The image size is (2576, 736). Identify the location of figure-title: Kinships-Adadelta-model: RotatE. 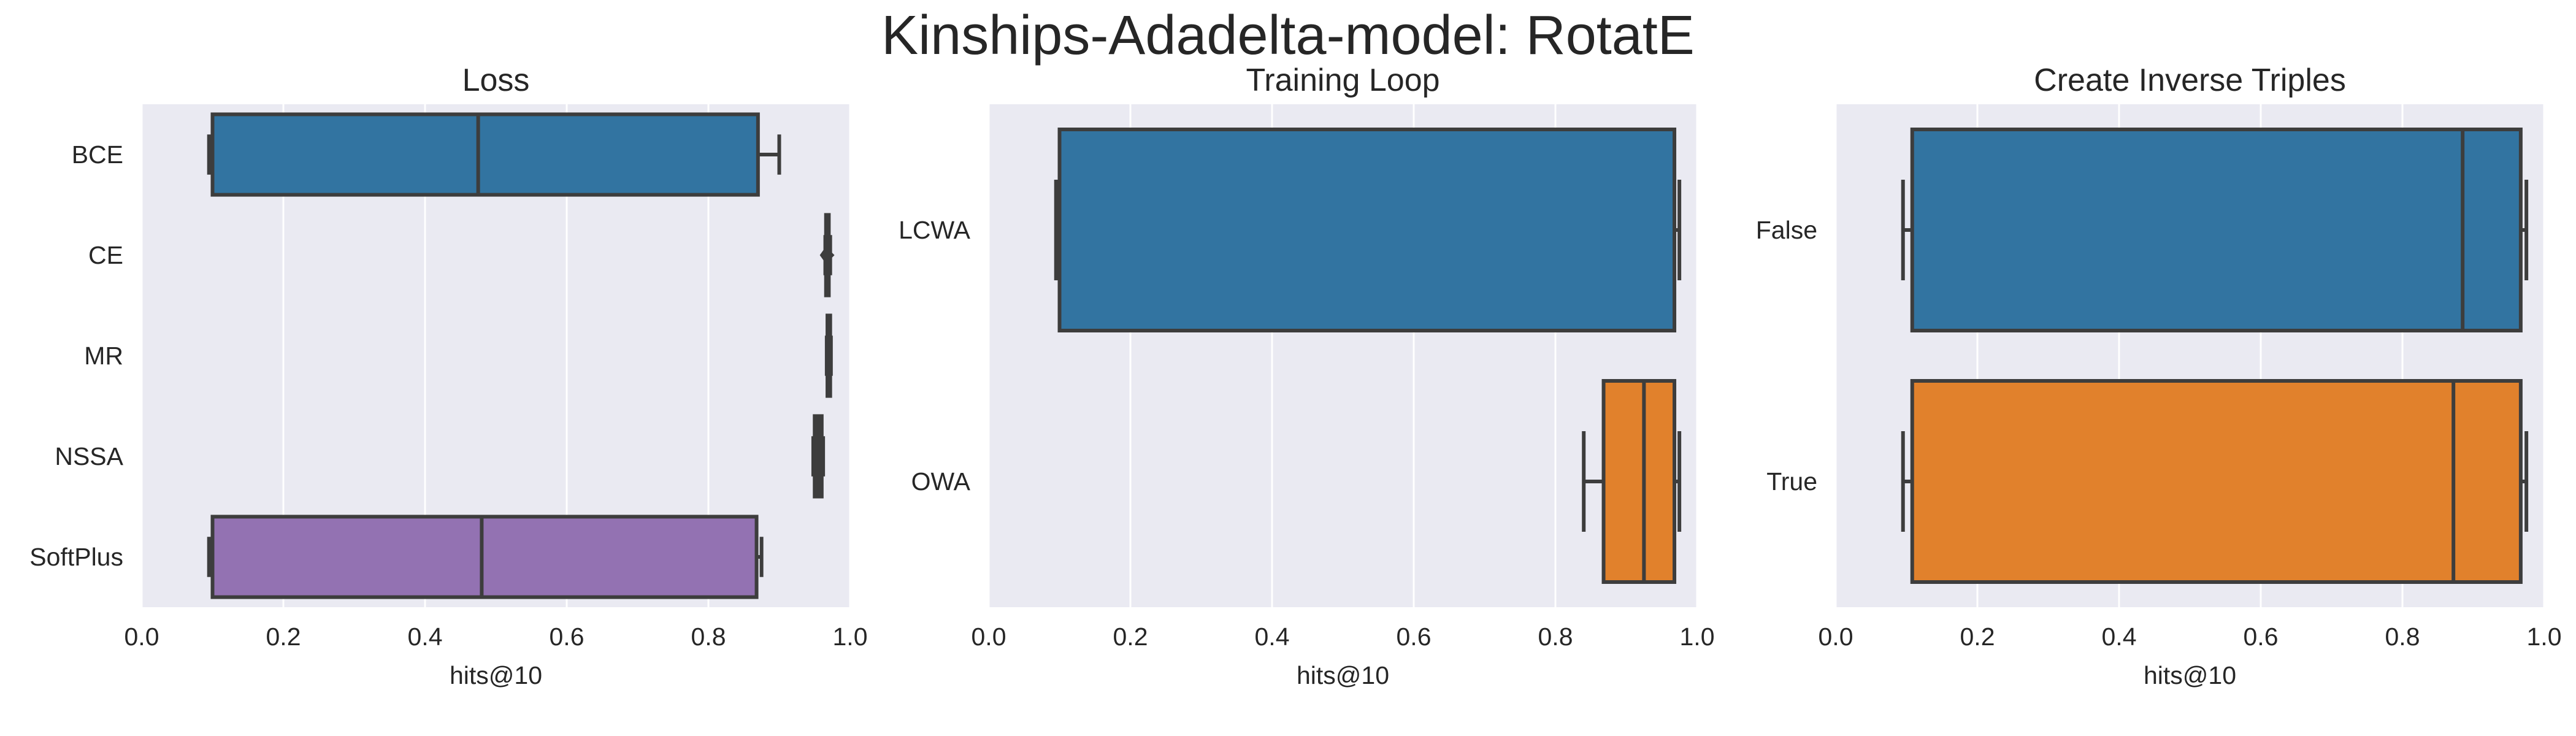
(1288, 35).